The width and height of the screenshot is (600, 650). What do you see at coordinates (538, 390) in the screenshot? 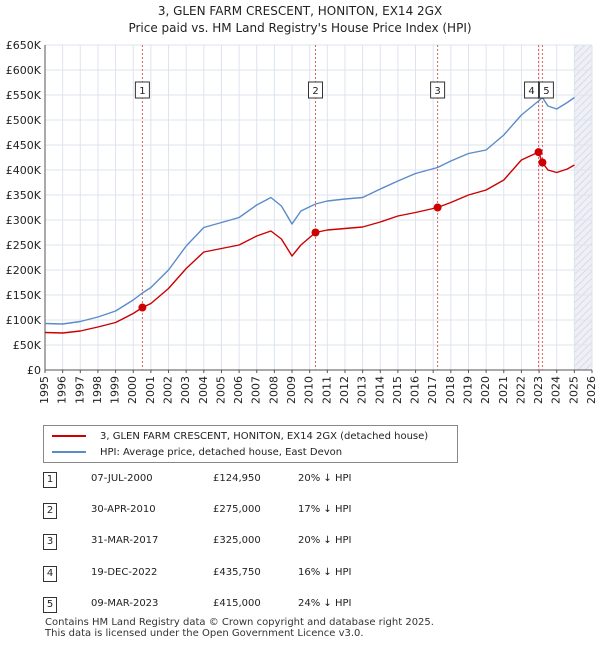
I see `x-tick-label: 2023` at bounding box center [538, 390].